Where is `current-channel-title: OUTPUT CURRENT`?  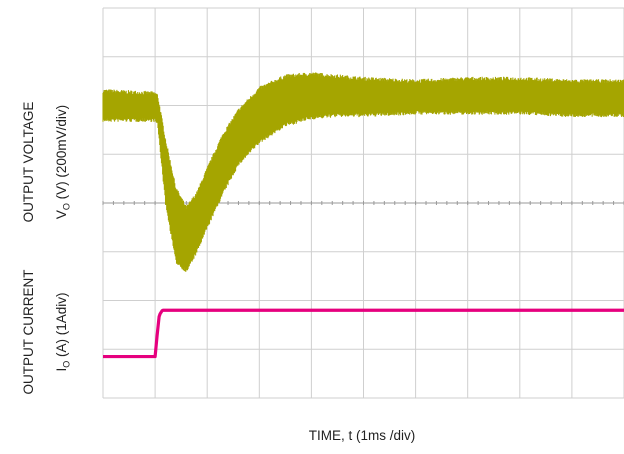 current-channel-title: OUTPUT CURRENT is located at coordinates (28, 332).